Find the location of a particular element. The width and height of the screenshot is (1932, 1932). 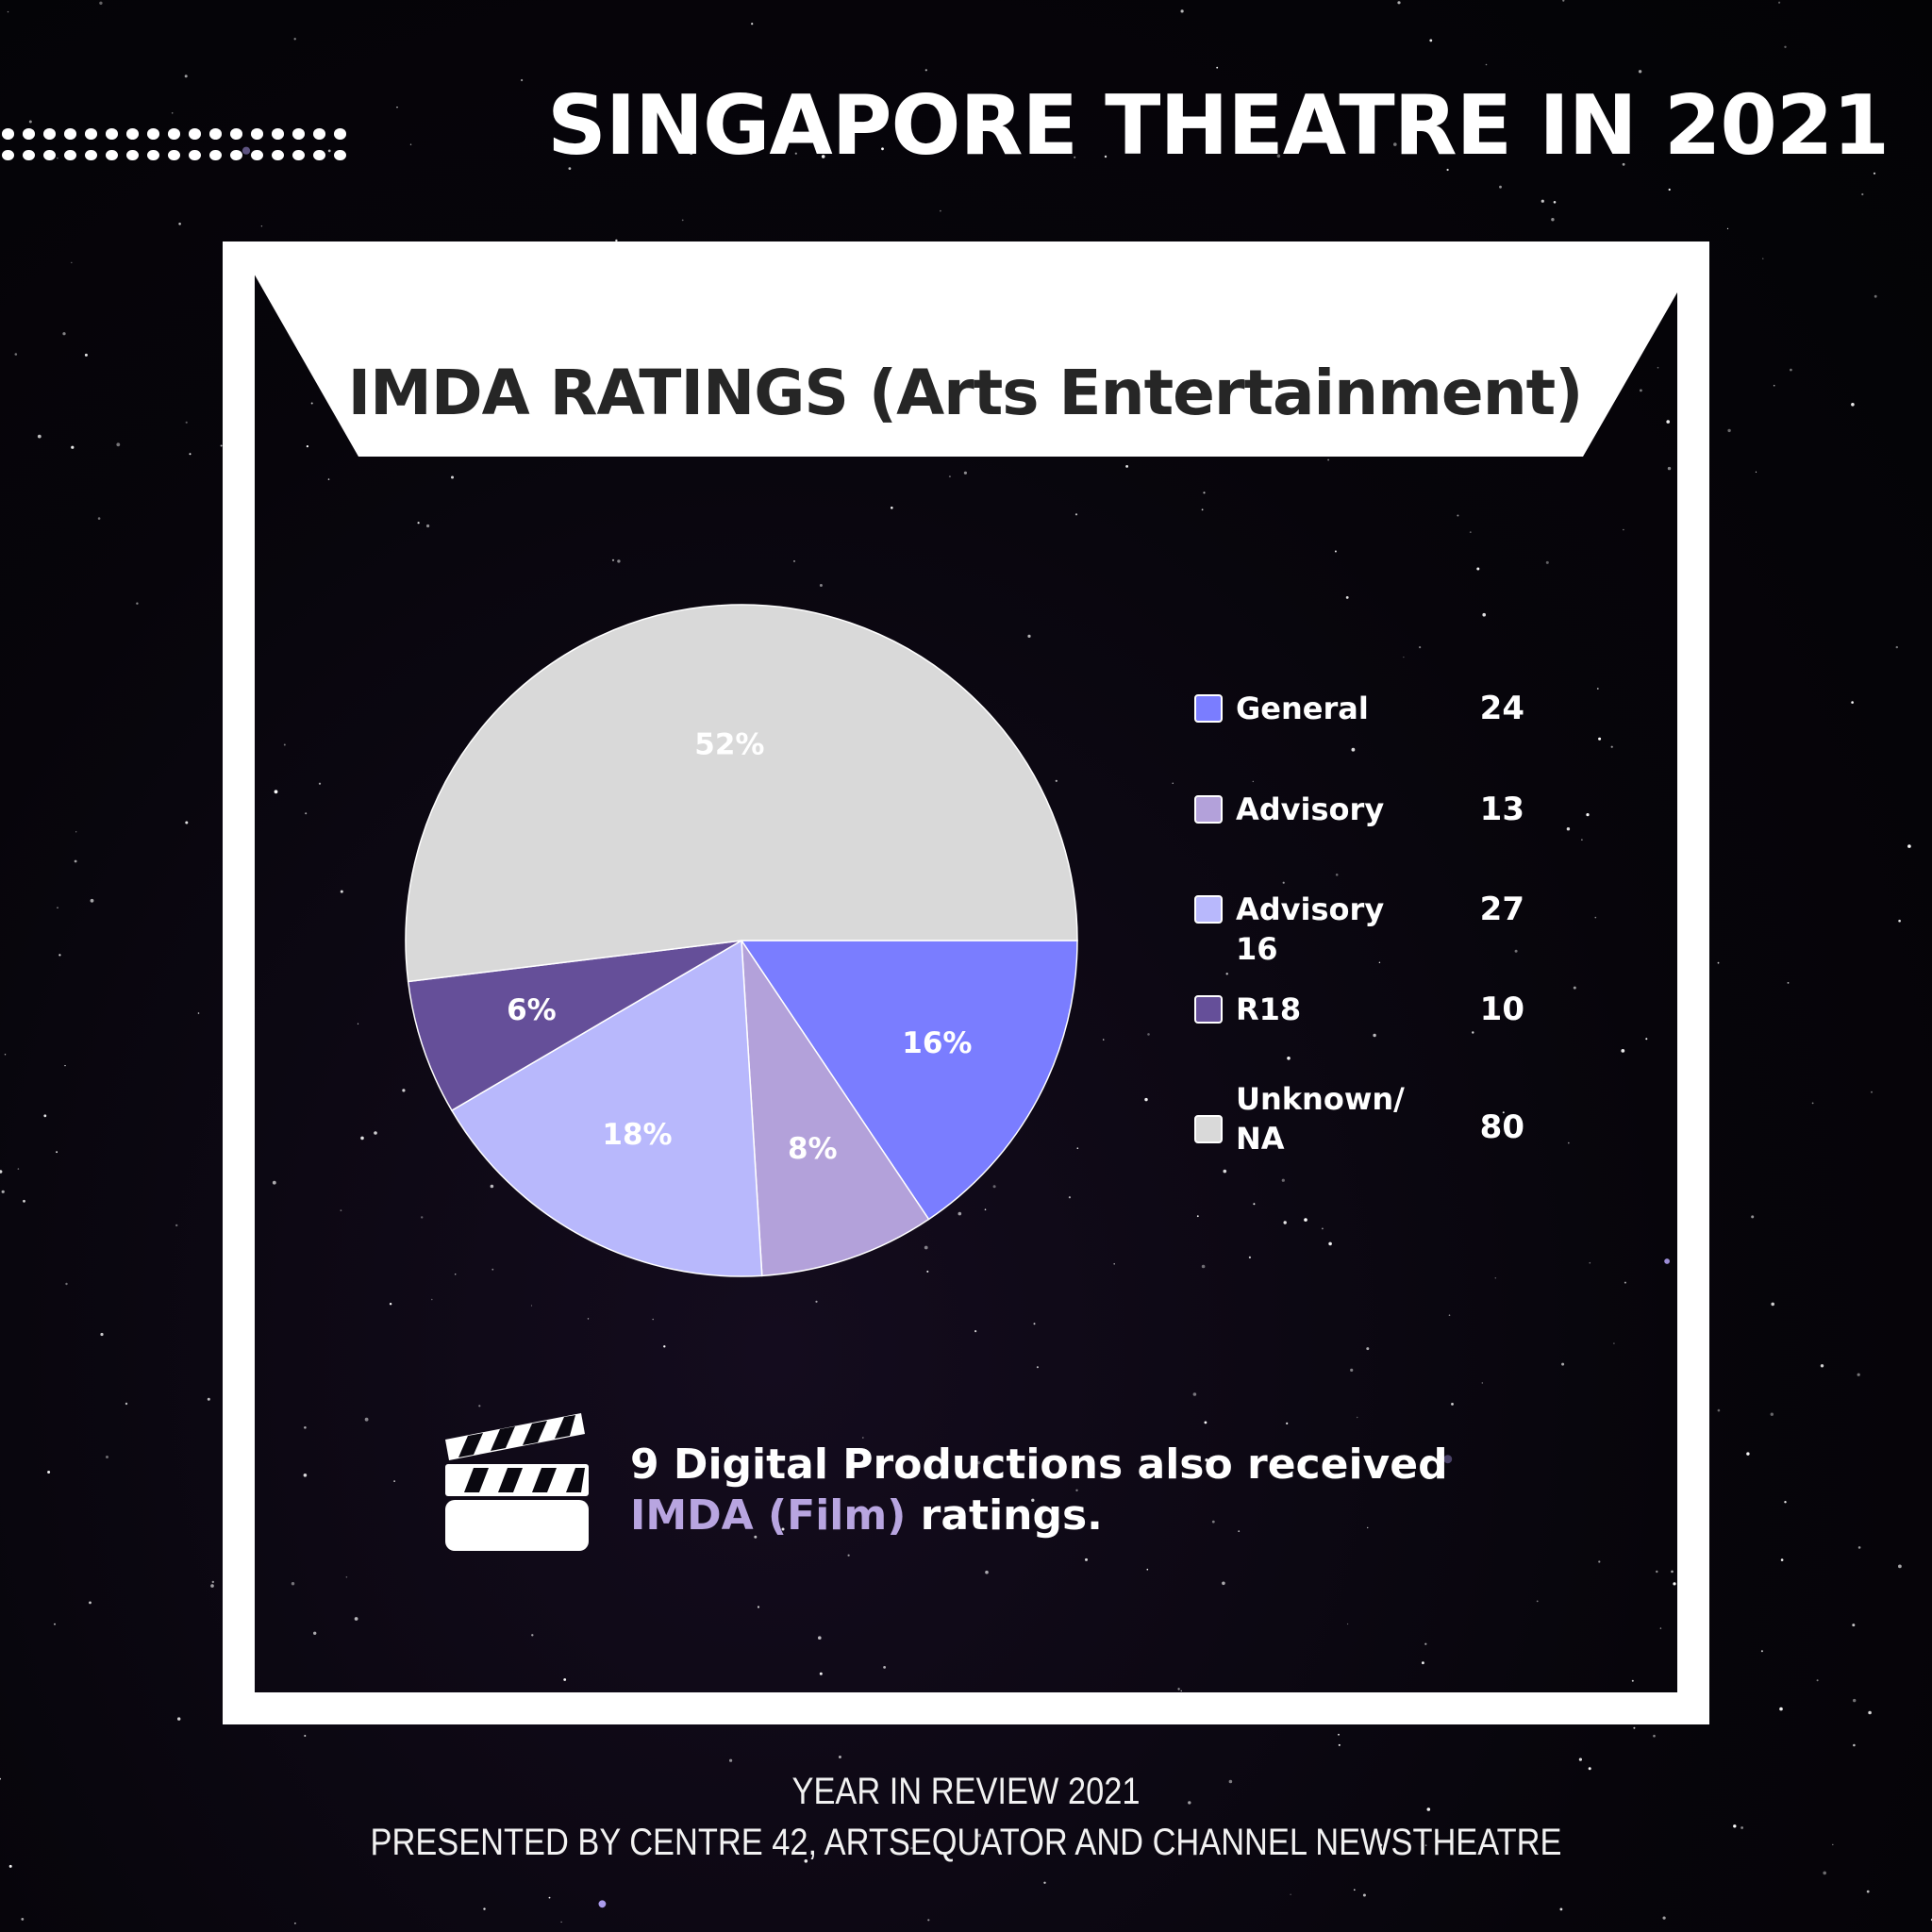

pie-slice-unknown-na is located at coordinates (741, 794).